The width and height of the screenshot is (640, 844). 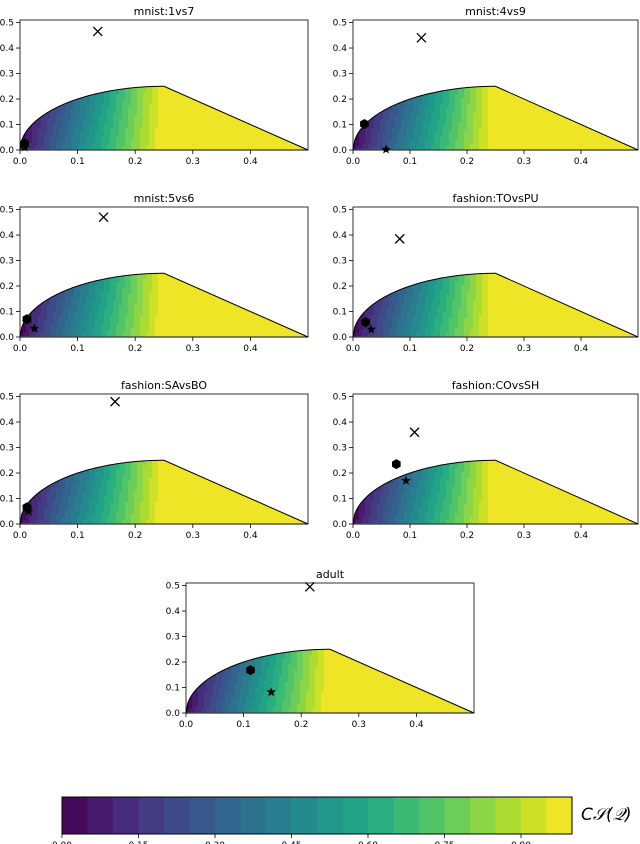 What do you see at coordinates (368, 842) in the screenshot?
I see `colorbar-tick-label: 0.60` at bounding box center [368, 842].